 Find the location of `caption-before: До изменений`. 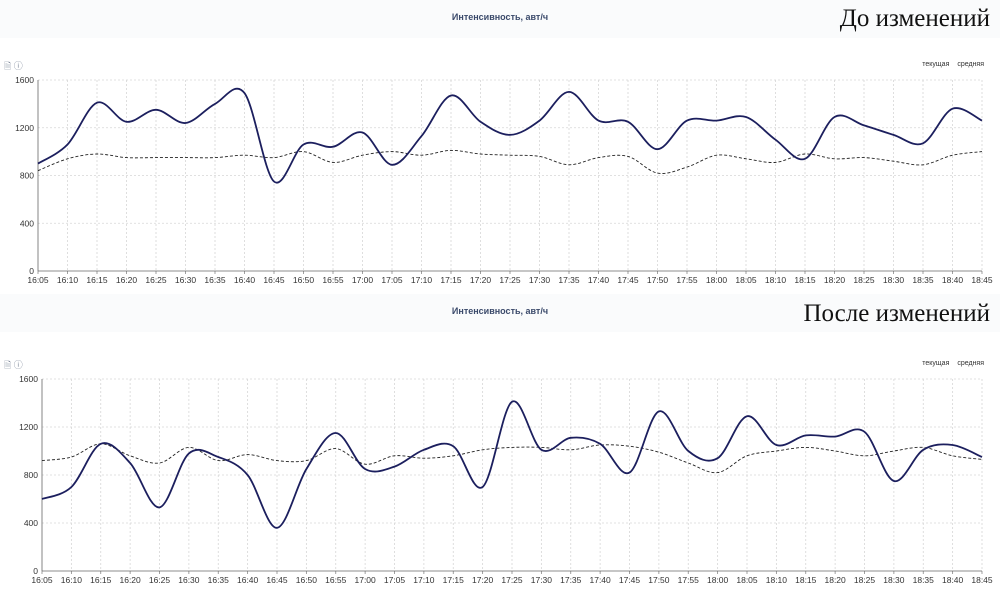

caption-before: До изменений is located at coordinates (914, 18).